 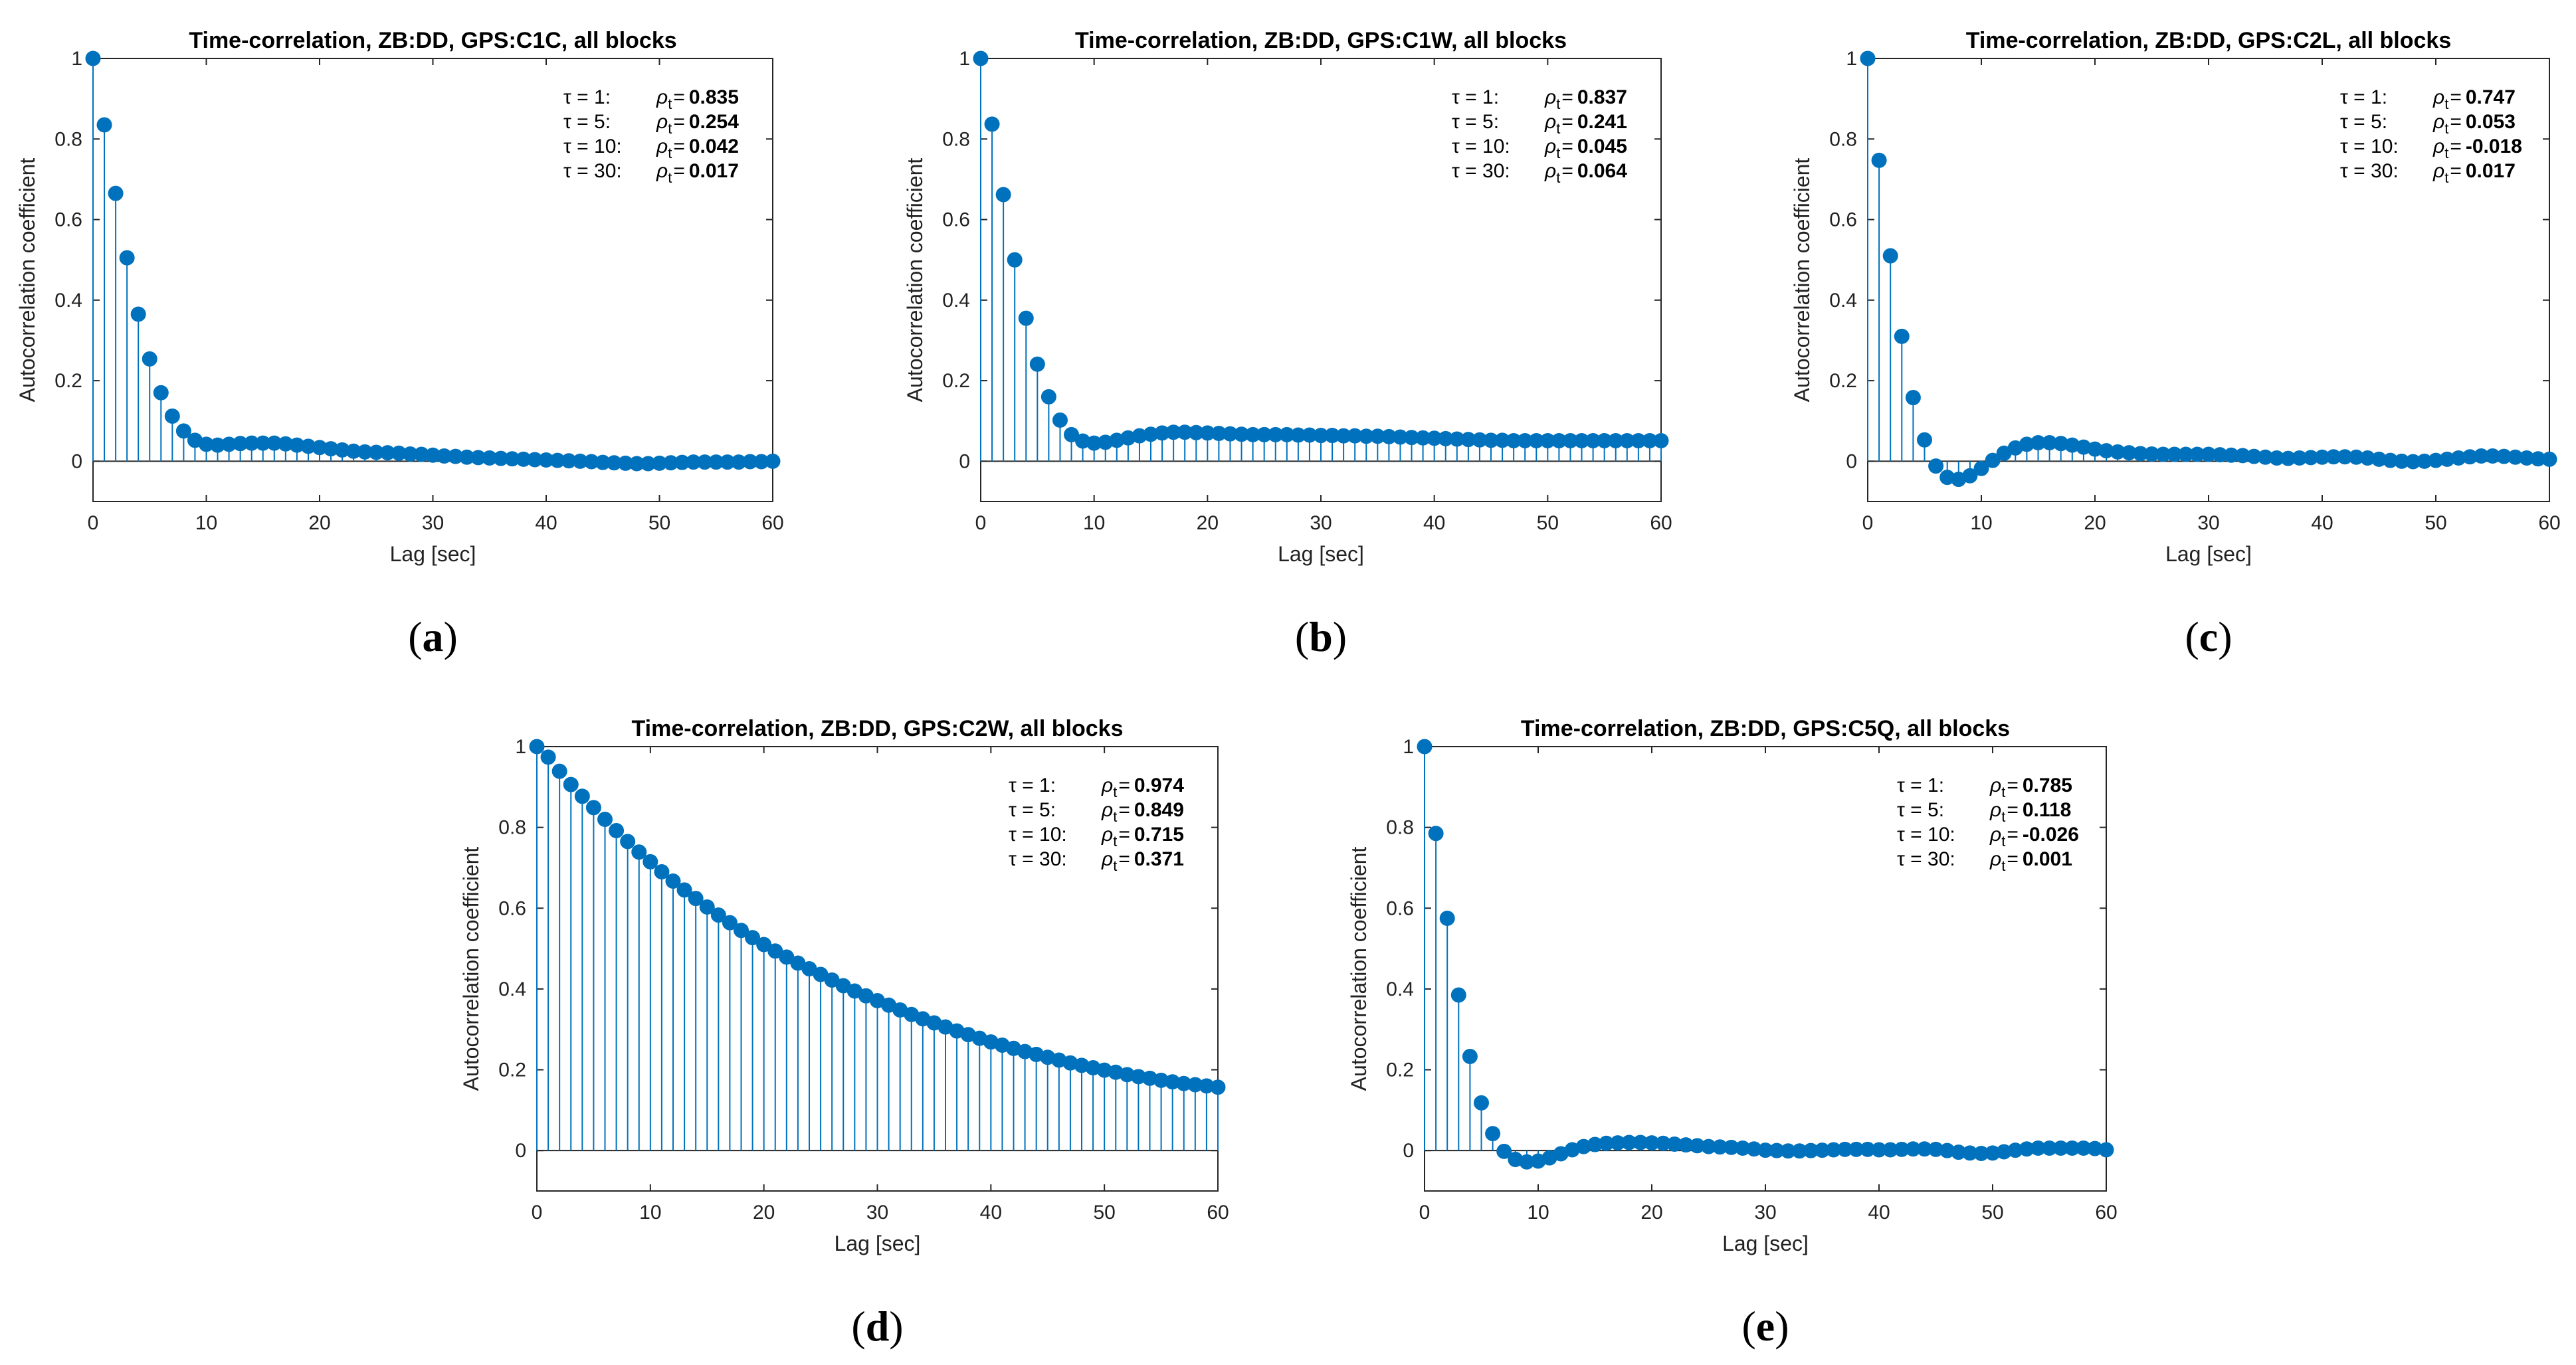 I want to click on annotation-rho: ρt= 0.241, so click(x=1585, y=124).